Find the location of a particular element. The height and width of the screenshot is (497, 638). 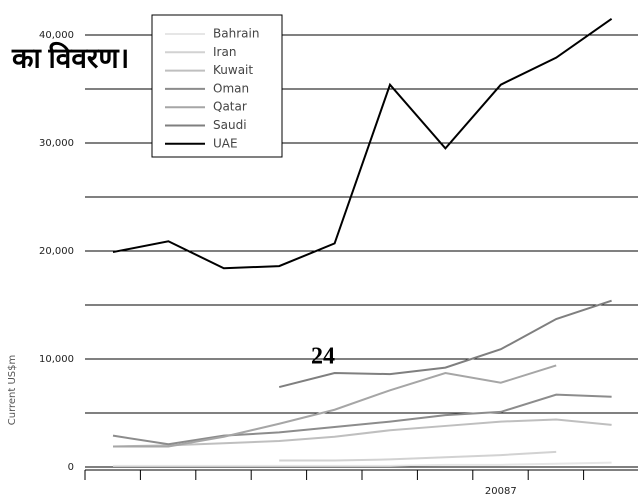

annotation: का विवरण। is located at coordinates (70, 57).